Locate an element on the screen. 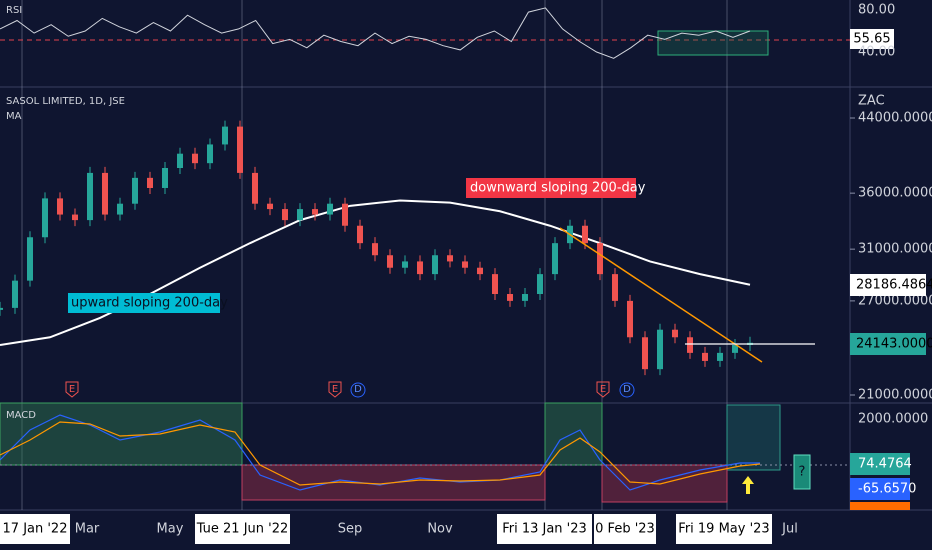 The image size is (932, 550). ma-tag is located at coordinates (888, 285).